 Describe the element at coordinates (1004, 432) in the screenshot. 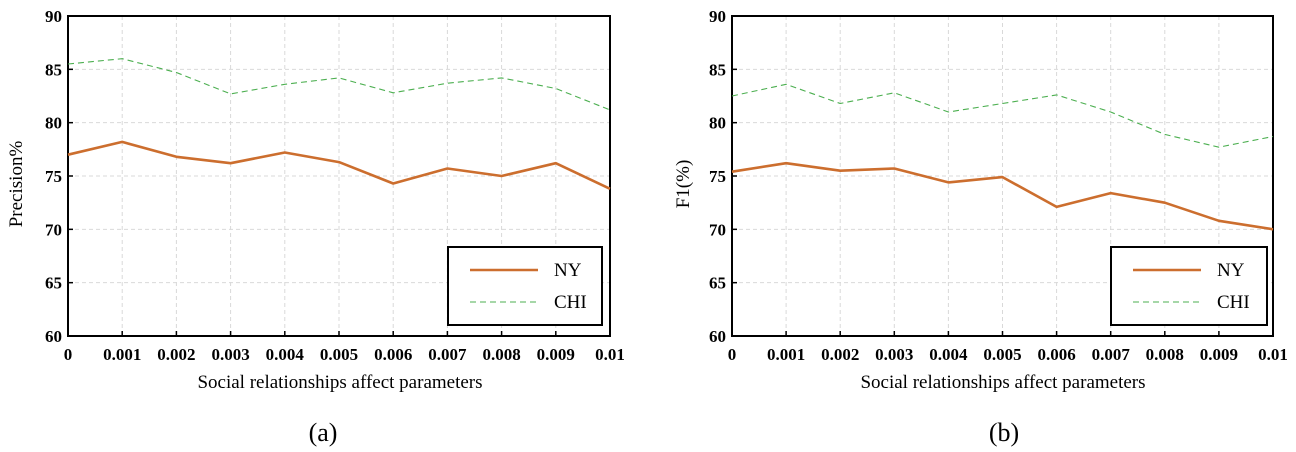

I see `figure-caption: (b)` at that location.